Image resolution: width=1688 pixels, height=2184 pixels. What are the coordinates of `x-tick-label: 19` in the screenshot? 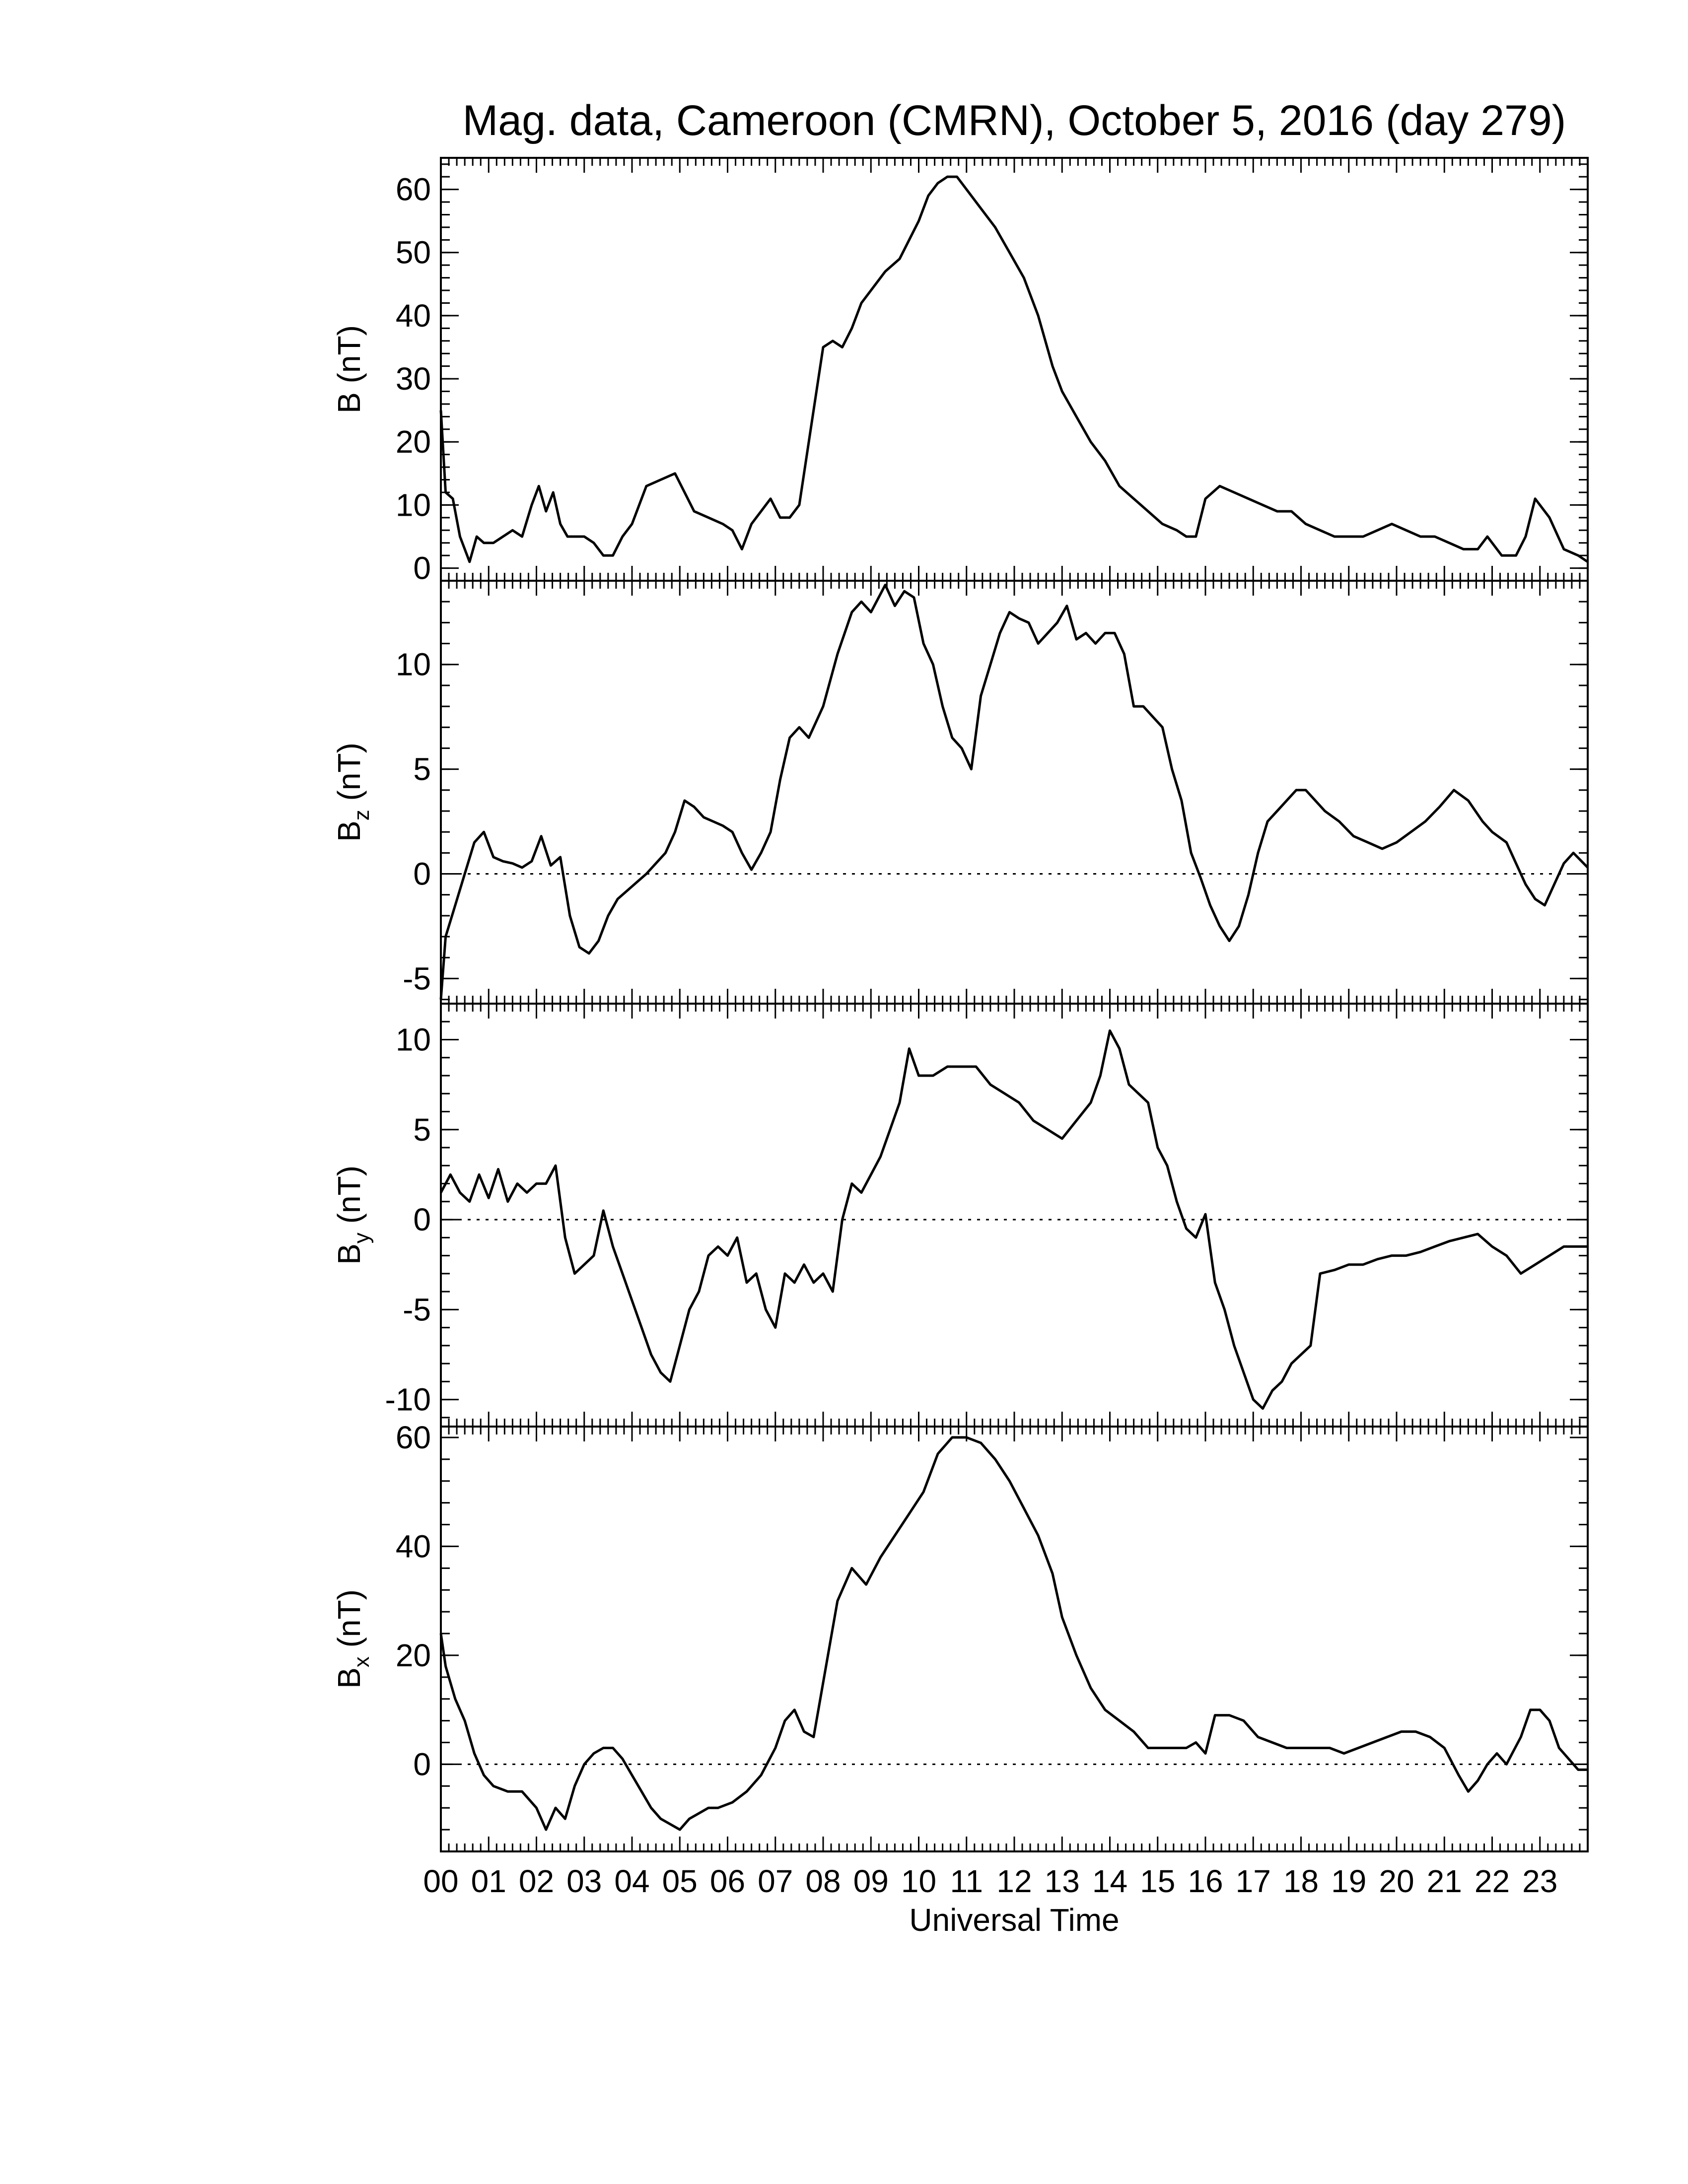 It's located at (1348, 1881).